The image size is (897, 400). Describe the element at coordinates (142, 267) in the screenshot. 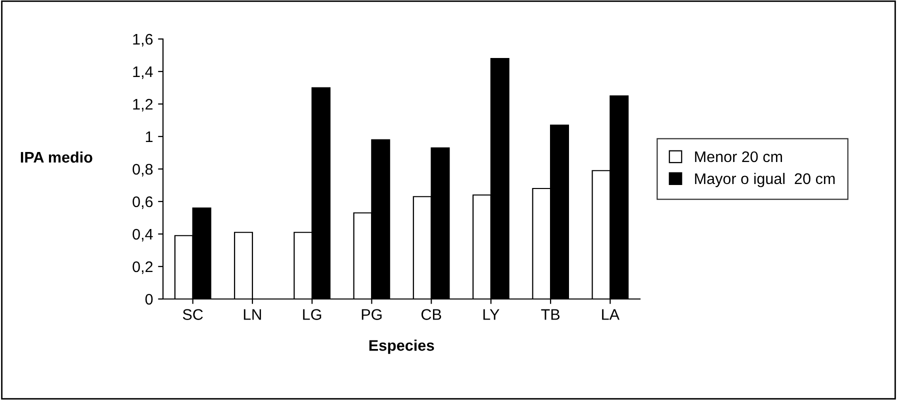

I see `y-tick-label: 0,2` at that location.